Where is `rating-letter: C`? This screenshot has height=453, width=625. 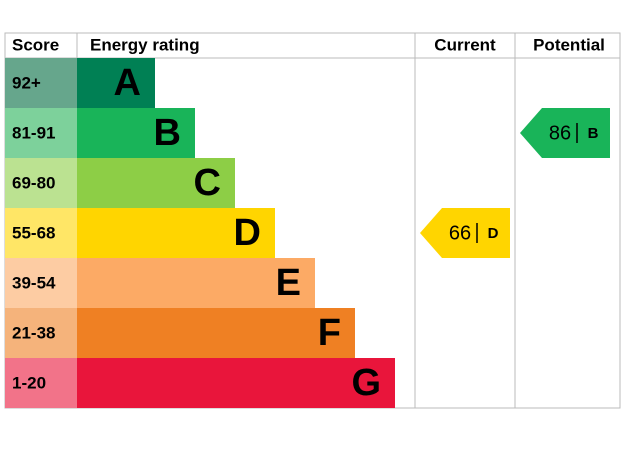 rating-letter: C is located at coordinates (207, 183).